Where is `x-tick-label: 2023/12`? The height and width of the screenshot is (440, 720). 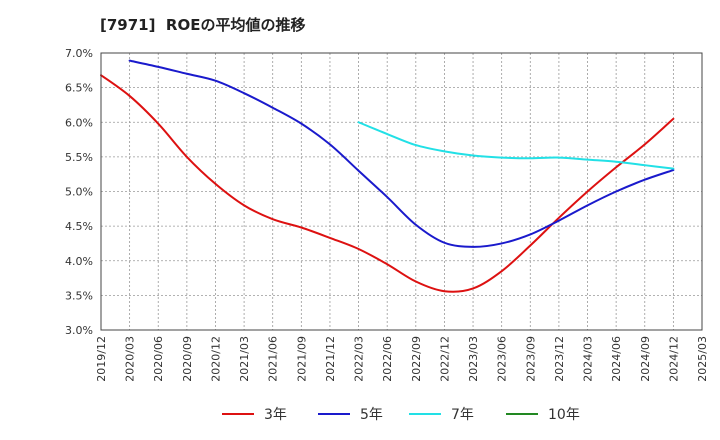
x-tick-label: 2023/12 is located at coordinates (559, 359).